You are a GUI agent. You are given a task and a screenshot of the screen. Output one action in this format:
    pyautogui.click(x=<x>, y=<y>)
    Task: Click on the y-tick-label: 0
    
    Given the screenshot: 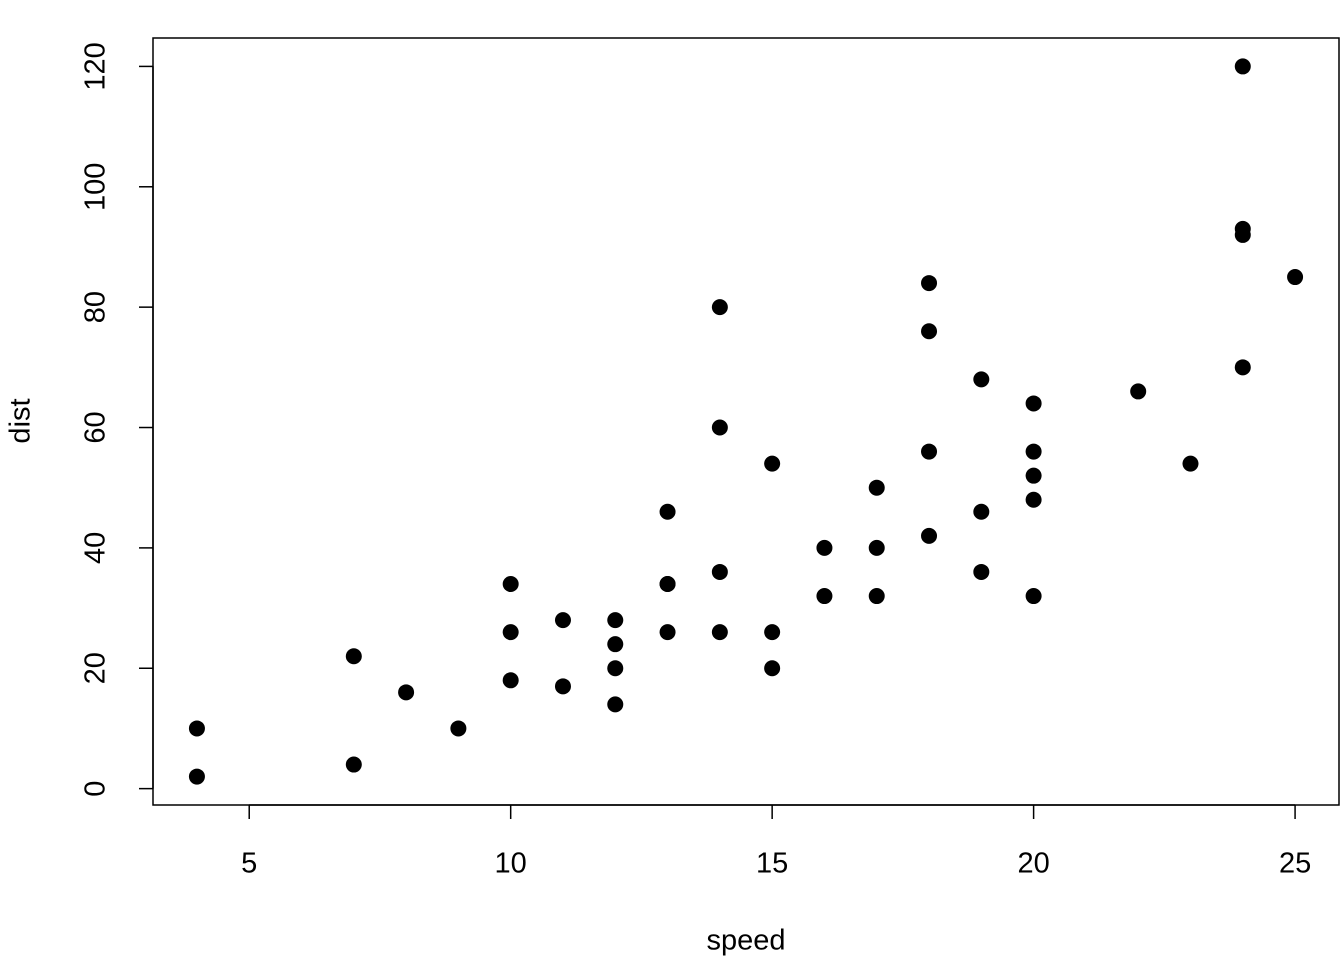 What is the action you would take?
    pyautogui.click(x=96, y=789)
    